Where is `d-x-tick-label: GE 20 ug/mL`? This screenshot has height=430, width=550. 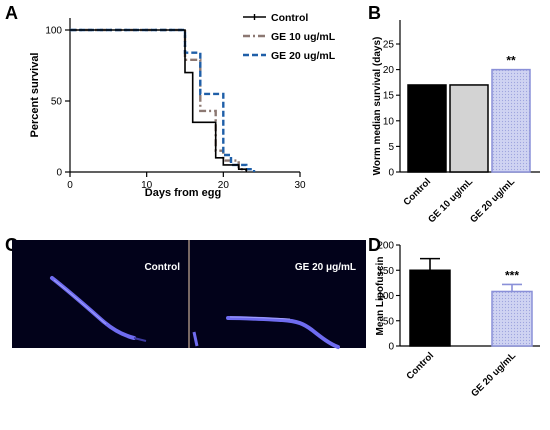 d-x-tick-label: GE 20 ug/mL is located at coordinates (493, 374).